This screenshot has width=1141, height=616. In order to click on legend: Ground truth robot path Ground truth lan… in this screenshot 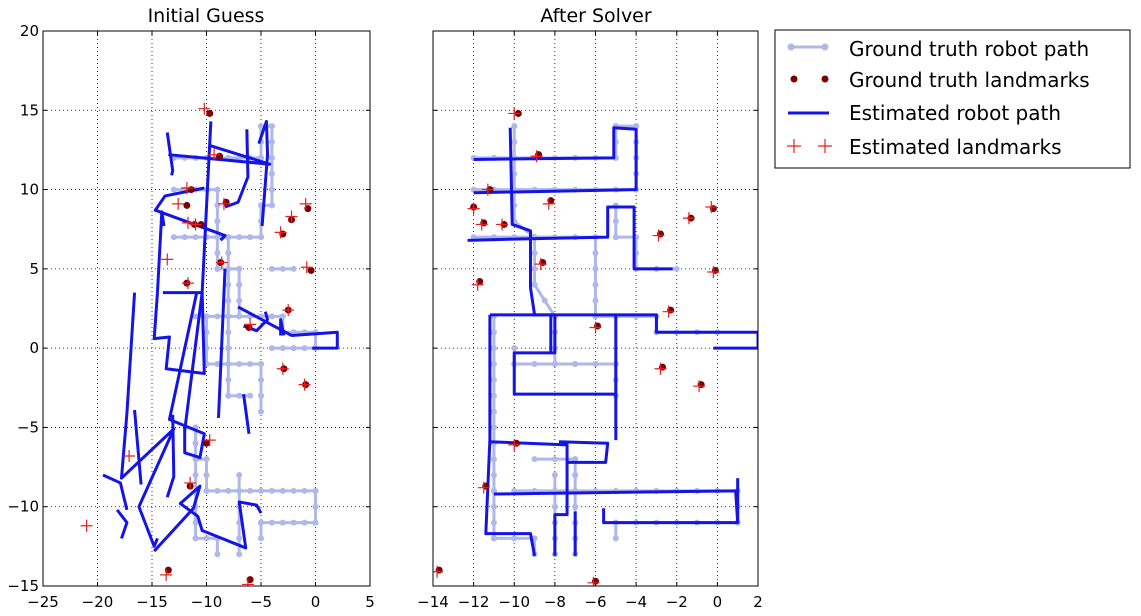, I will do `click(952, 99)`.